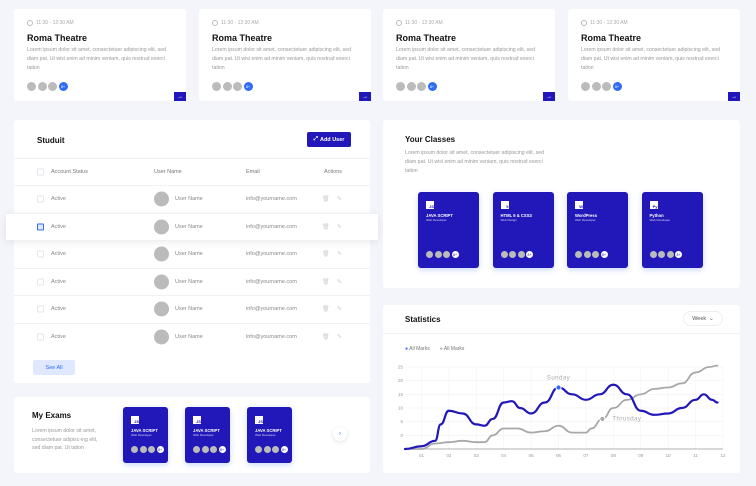  What do you see at coordinates (168, 172) in the screenshot?
I see `col-username: User Name` at bounding box center [168, 172].